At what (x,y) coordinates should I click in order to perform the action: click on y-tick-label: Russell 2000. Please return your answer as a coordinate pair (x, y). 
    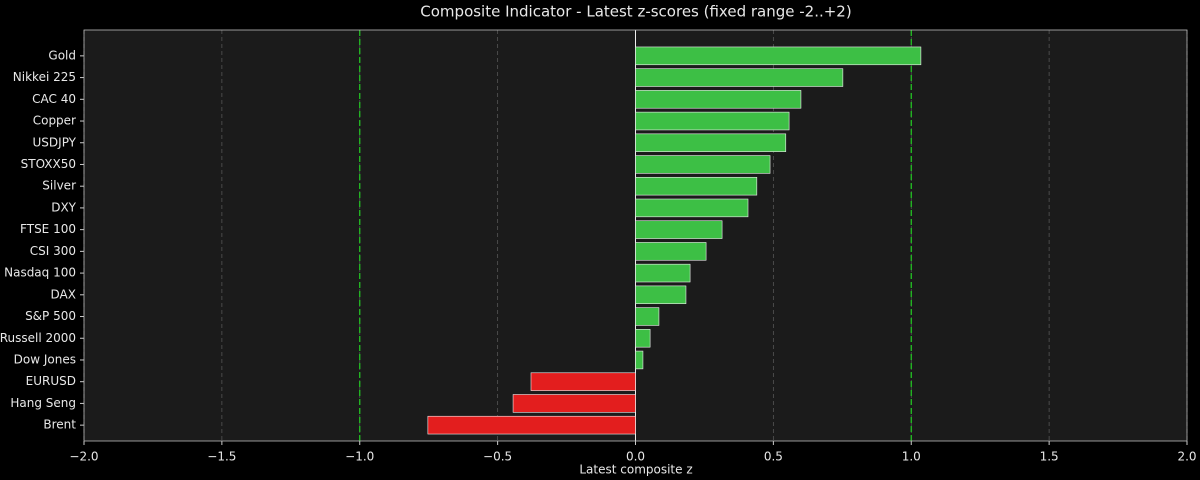
    Looking at the image, I should click on (38, 338).